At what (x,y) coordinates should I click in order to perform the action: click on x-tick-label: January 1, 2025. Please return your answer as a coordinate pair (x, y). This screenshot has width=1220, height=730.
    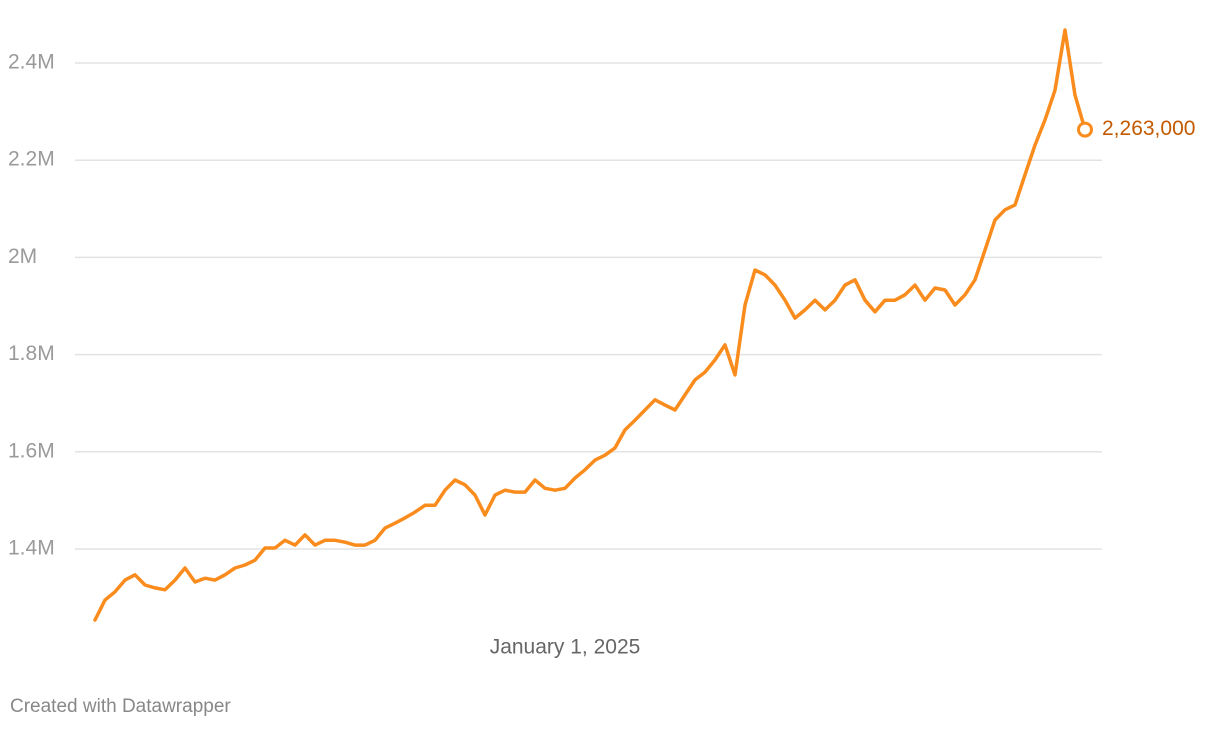
    Looking at the image, I should click on (565, 647).